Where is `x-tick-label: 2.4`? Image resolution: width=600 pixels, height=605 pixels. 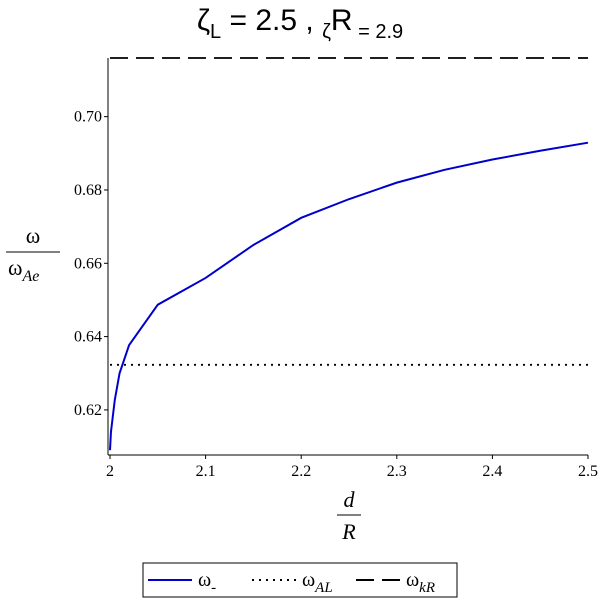 x-tick-label: 2.4 is located at coordinates (492, 471).